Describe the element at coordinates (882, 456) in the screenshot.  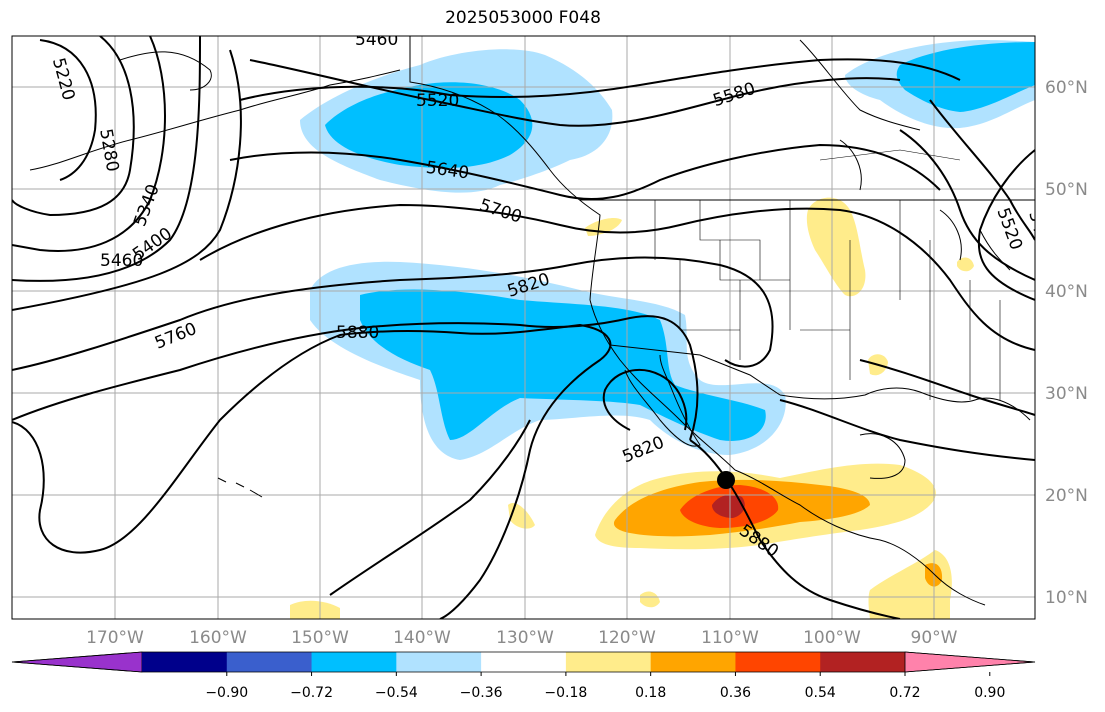
I see `yucatan-coast` at that location.